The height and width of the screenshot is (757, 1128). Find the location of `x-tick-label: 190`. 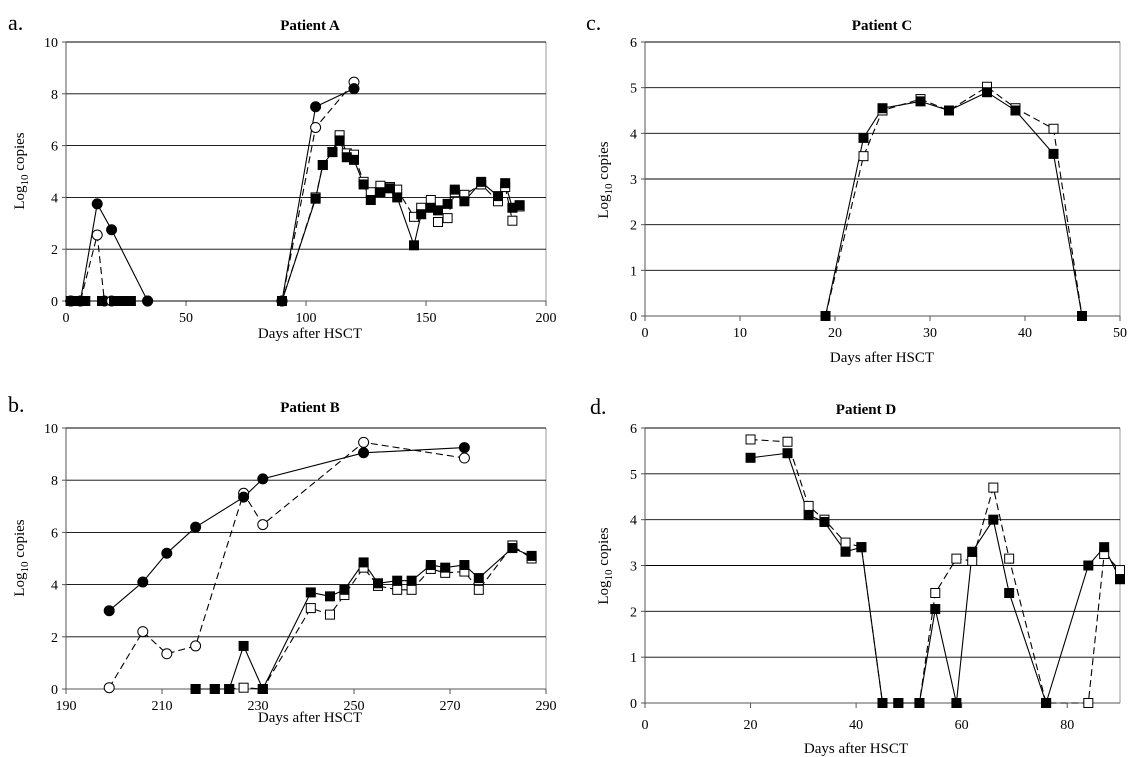

x-tick-label: 190 is located at coordinates (66, 706).